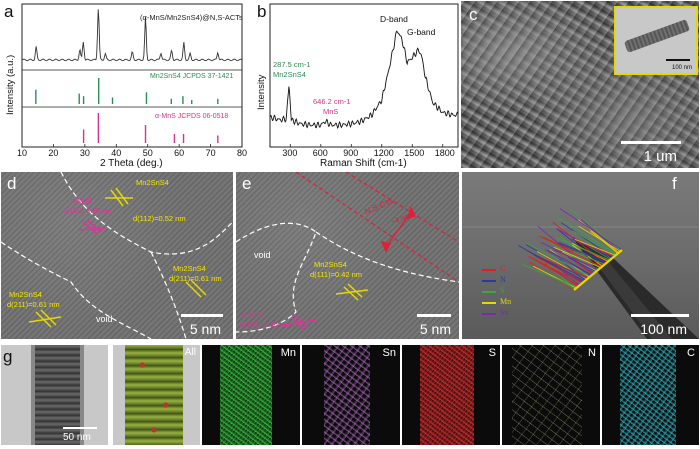 The height and width of the screenshot is (449, 700). What do you see at coordinates (87, 211) in the screenshot?
I see `hrtem-d-label: d(111)=0.30 nm` at bounding box center [87, 211].